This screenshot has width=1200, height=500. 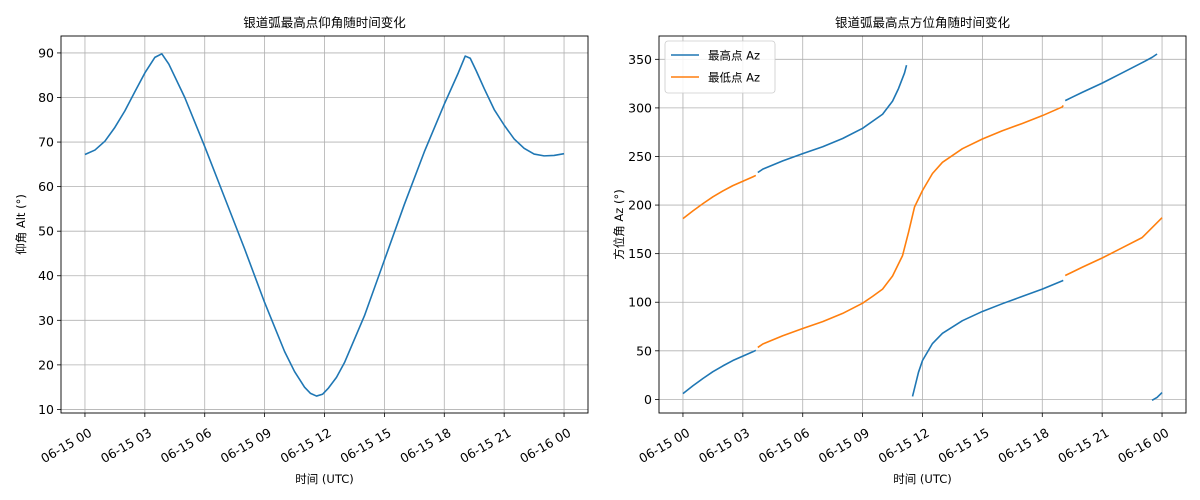 What do you see at coordinates (640, 302) in the screenshot?
I see `y-tick-label: 100` at bounding box center [640, 302].